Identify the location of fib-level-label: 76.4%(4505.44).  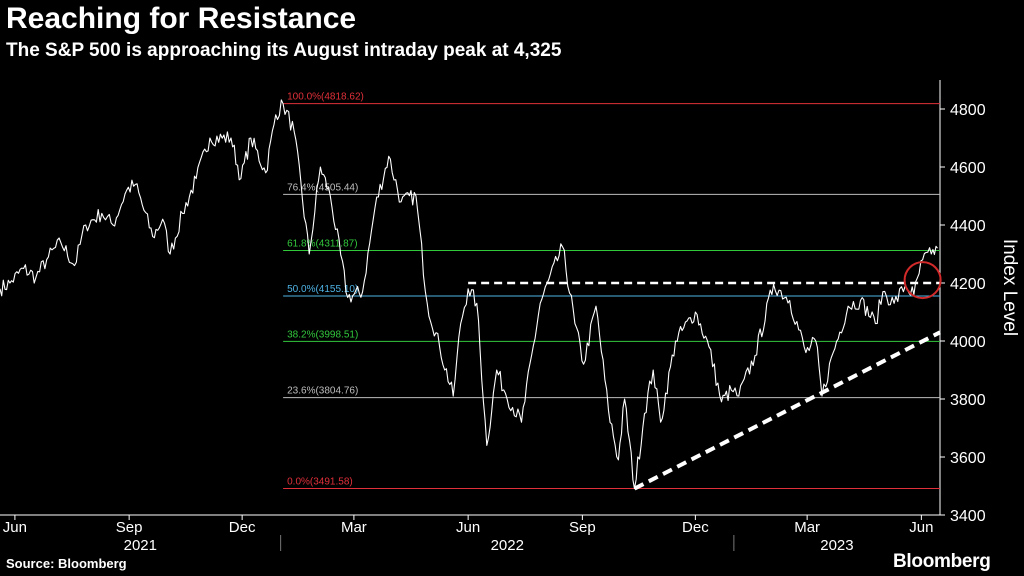
(322, 187).